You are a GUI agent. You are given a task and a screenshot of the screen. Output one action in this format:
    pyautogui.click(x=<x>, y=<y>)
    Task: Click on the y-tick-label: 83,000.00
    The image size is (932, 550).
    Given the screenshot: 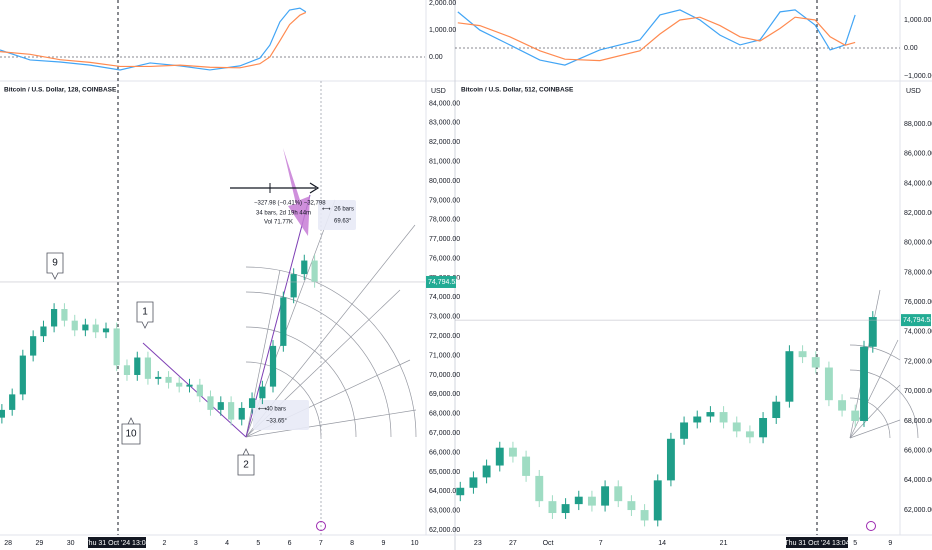 What is the action you would take?
    pyautogui.click(x=444, y=123)
    